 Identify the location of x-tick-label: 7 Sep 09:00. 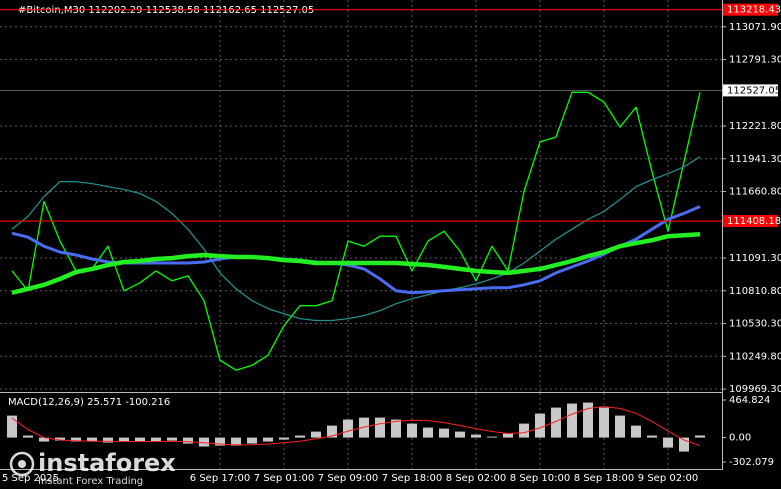
(348, 478).